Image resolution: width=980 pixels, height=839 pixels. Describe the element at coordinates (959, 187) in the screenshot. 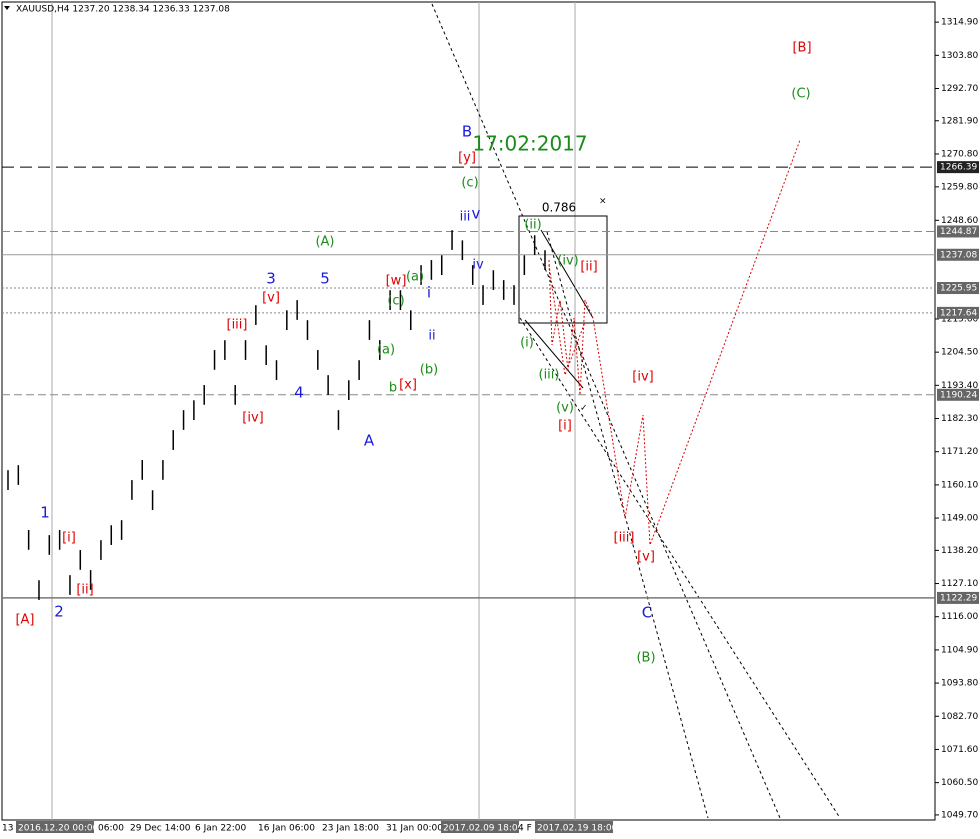

I see `y-tick-label: 1259.80` at that location.